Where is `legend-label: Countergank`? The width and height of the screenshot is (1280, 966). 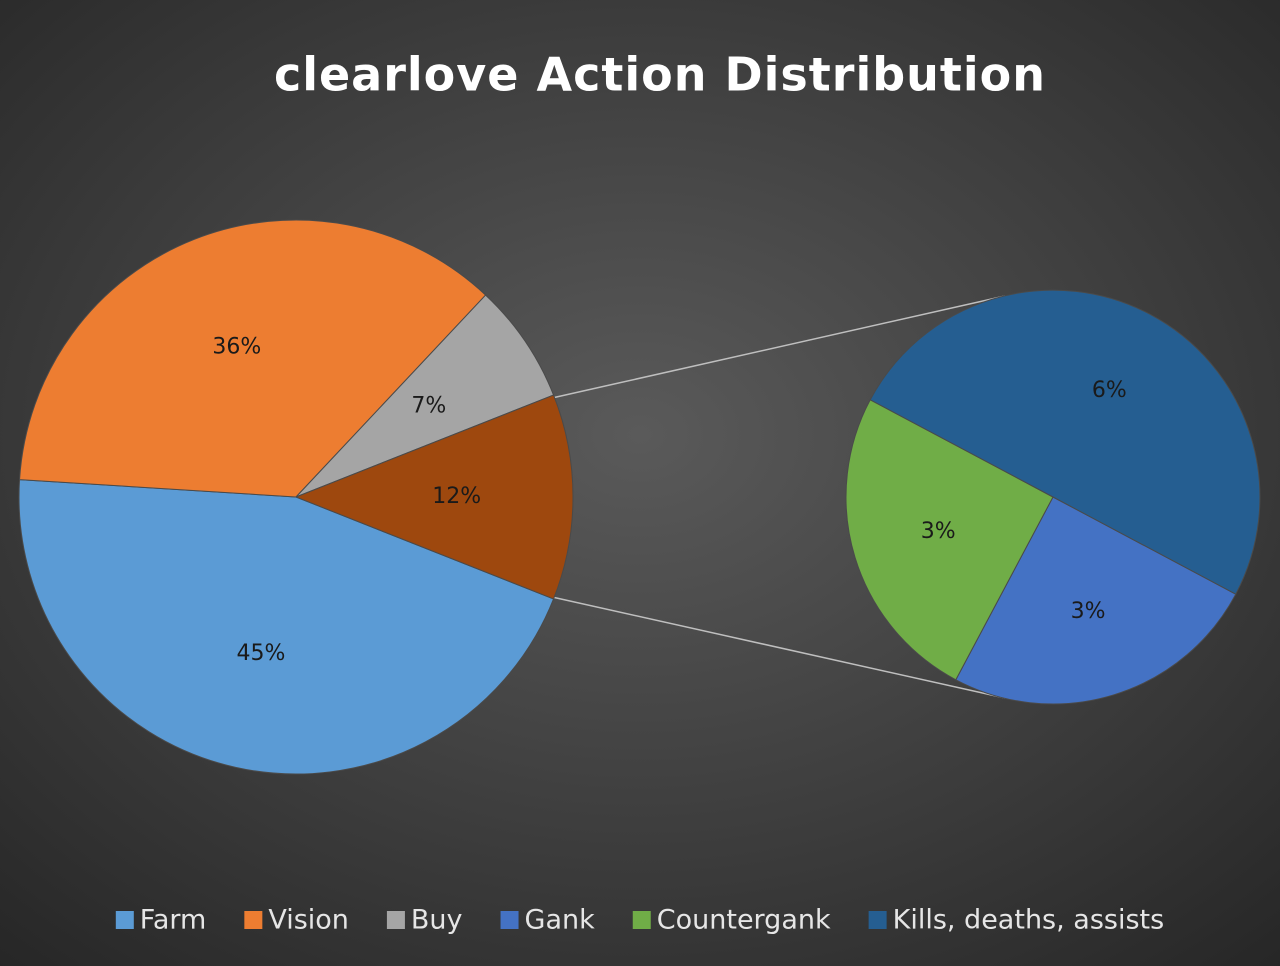 legend-label: Countergank is located at coordinates (744, 920).